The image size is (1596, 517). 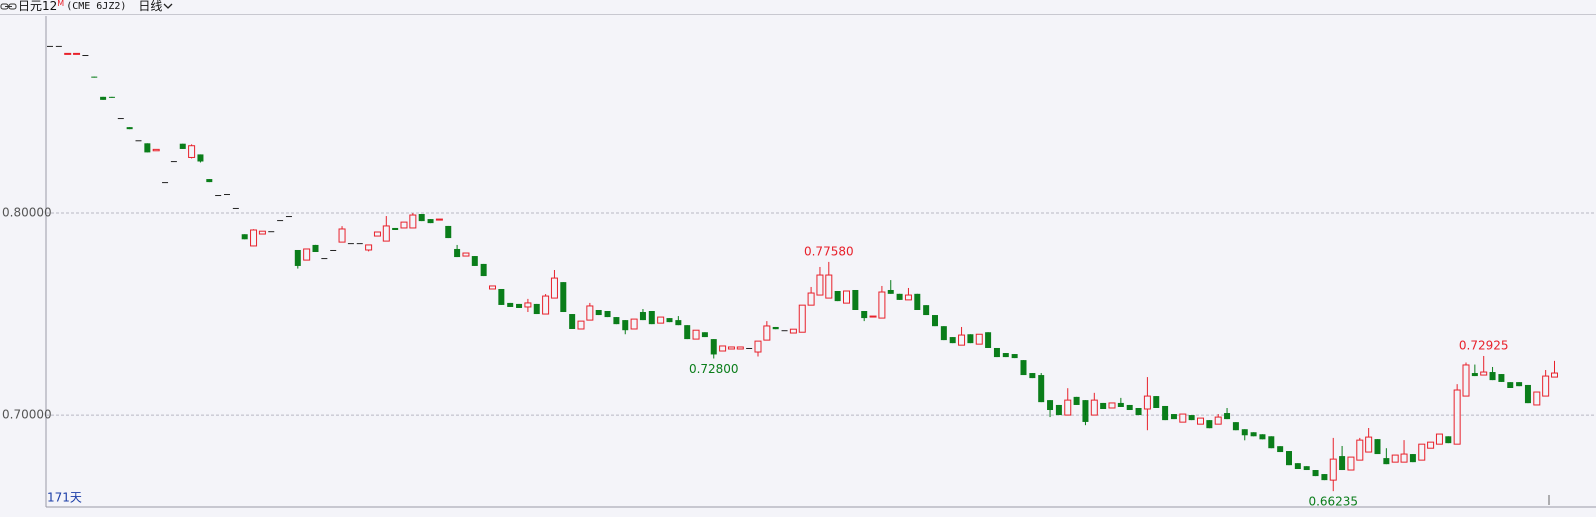 I want to click on toolbar: 日元12M (CME 6JZ2) 日线, so click(x=798, y=7).